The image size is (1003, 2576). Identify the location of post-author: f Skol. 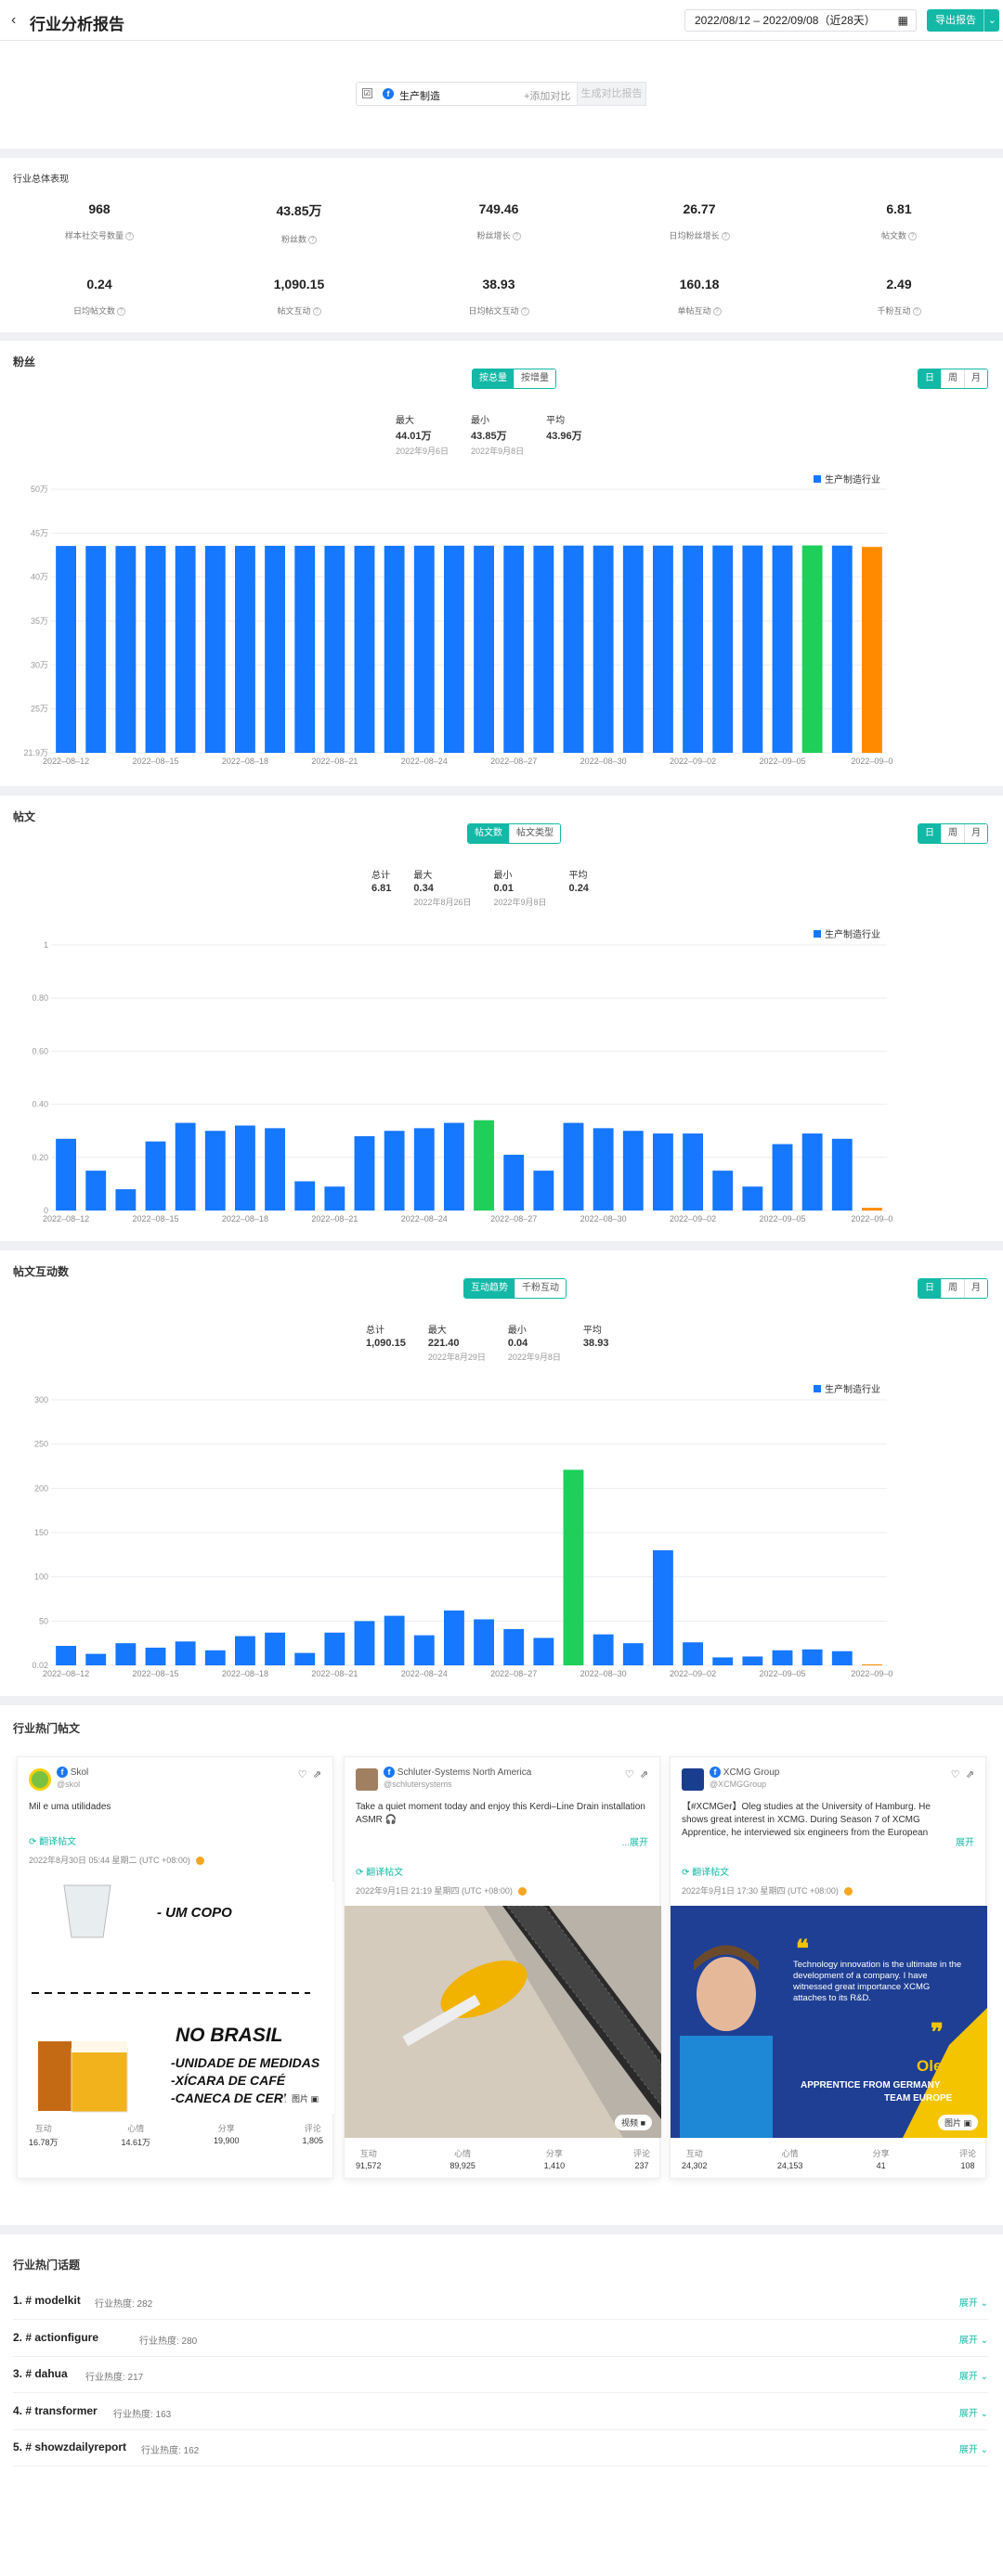
(72, 1772).